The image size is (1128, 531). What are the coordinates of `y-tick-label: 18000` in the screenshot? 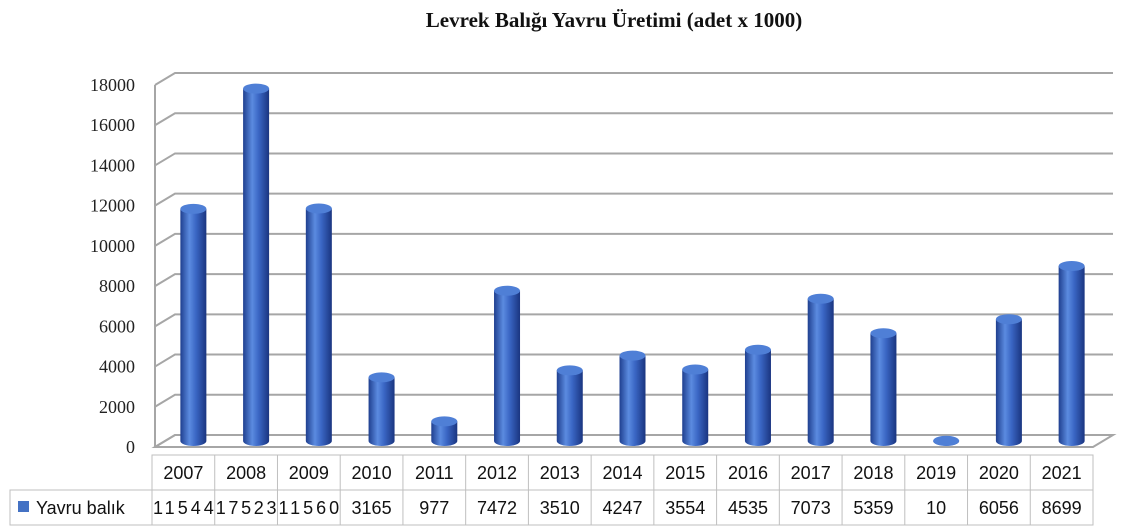 It's located at (112, 85).